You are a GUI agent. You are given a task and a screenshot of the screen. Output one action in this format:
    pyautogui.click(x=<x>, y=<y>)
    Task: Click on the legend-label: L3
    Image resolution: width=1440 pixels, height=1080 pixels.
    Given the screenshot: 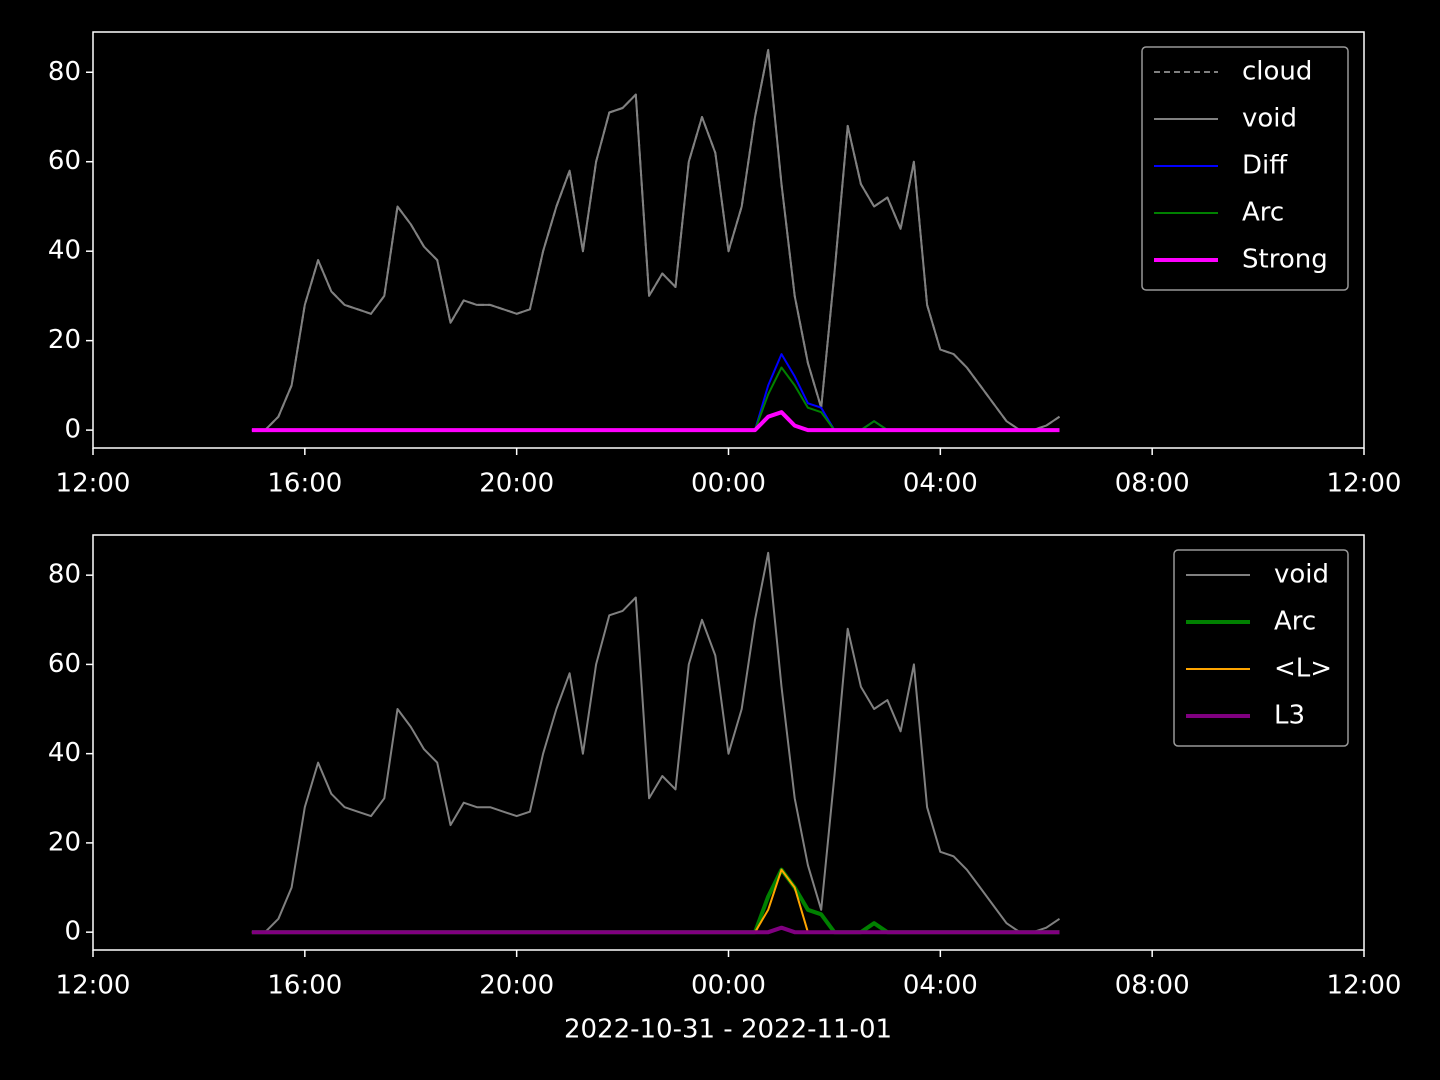 What is the action you would take?
    pyautogui.click(x=1289, y=716)
    